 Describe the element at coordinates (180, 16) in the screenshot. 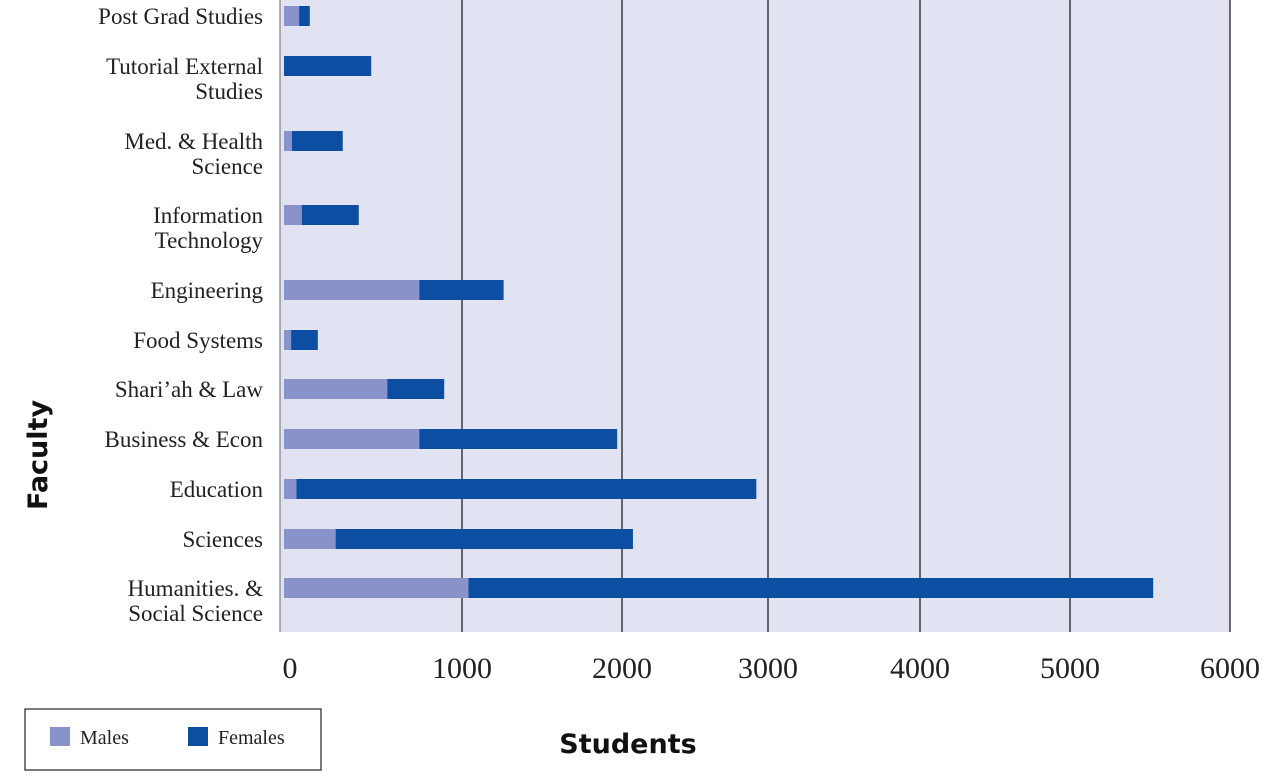

I see `category-label: Post Grad Studies` at that location.